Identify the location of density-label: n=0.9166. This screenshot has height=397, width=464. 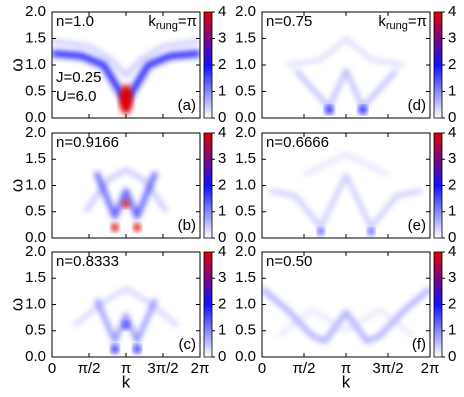
(87, 142).